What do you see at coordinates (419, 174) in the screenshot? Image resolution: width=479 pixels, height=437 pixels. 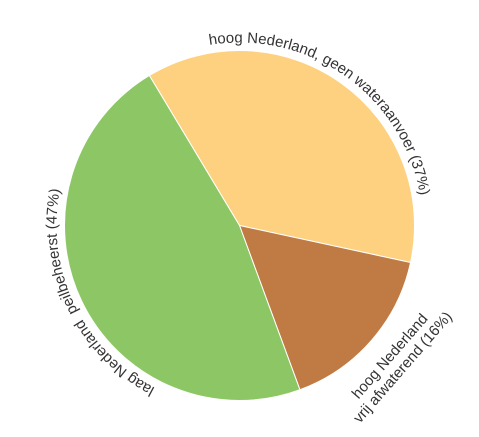 I see `data-label: (37%)` at bounding box center [419, 174].